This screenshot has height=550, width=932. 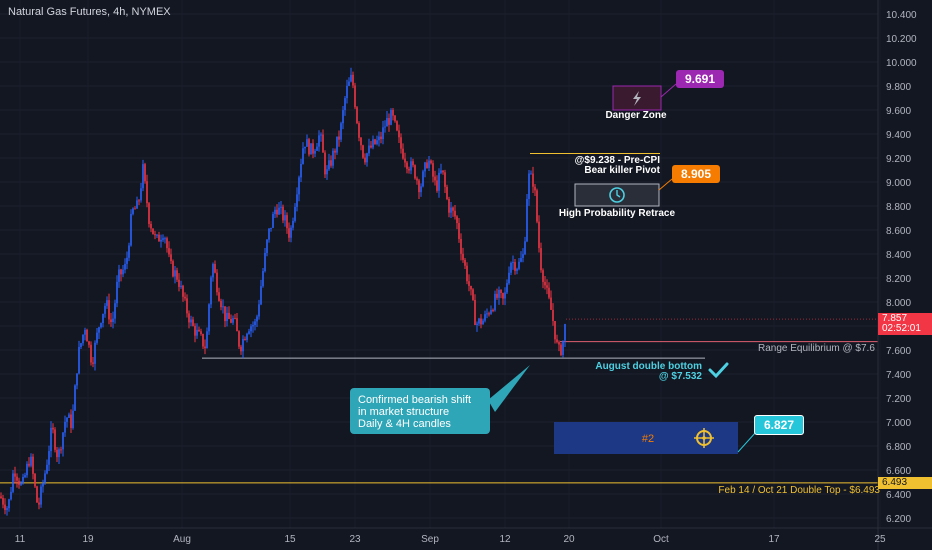 What do you see at coordinates (898, 231) in the screenshot?
I see `y-tick-label: 8.600` at bounding box center [898, 231].